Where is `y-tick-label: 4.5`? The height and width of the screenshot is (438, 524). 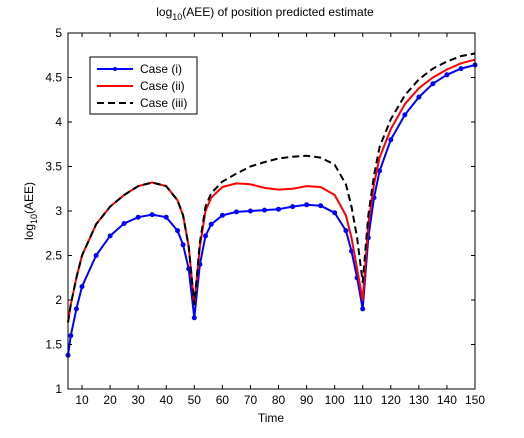 y-tick-label: 4.5 is located at coordinates (53, 78).